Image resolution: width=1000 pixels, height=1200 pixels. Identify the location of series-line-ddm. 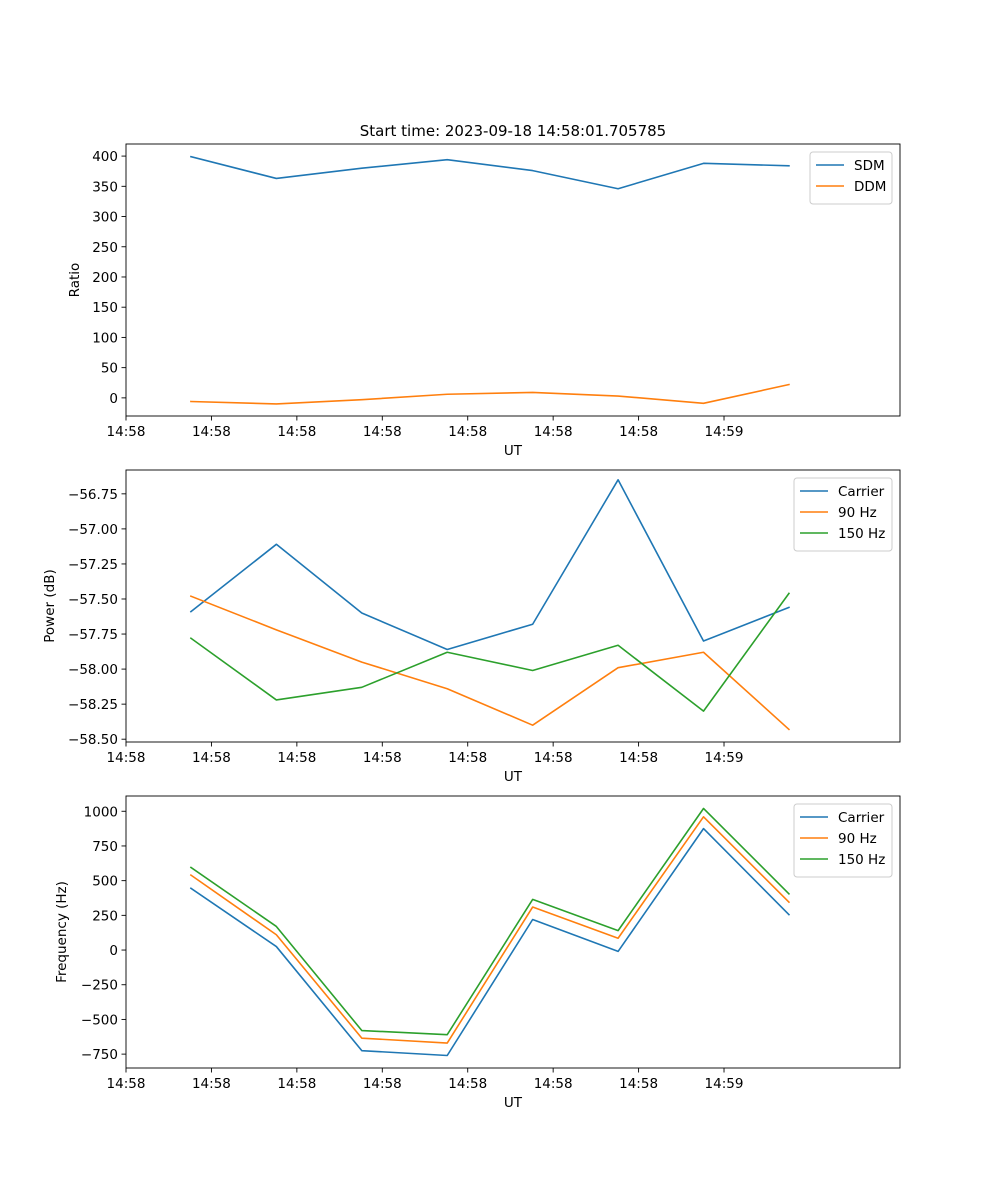
(490, 394).